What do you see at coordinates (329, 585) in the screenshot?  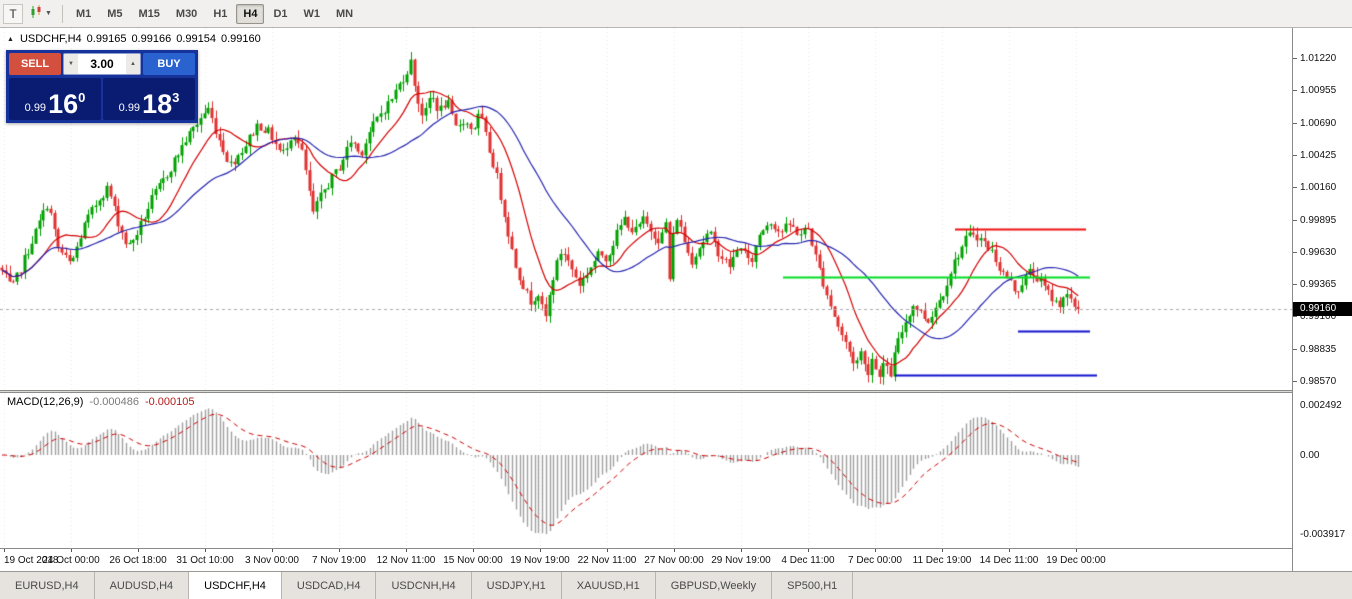 I see `chart-tab-usdcad-h4: USDCAD,H4` at bounding box center [329, 585].